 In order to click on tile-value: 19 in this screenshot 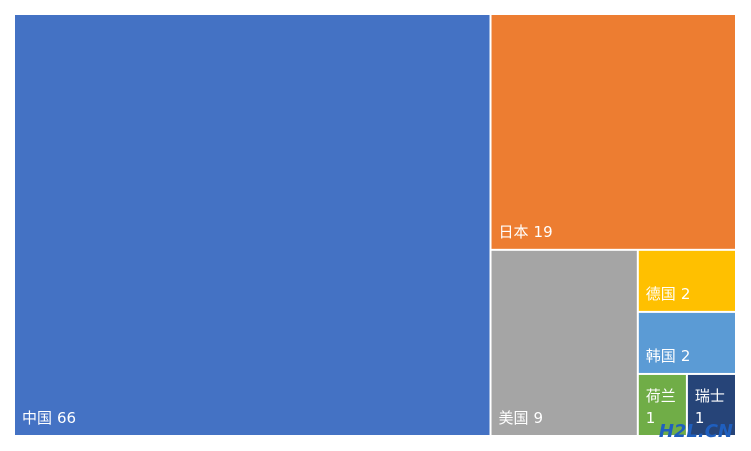, I will do `click(543, 232)`.